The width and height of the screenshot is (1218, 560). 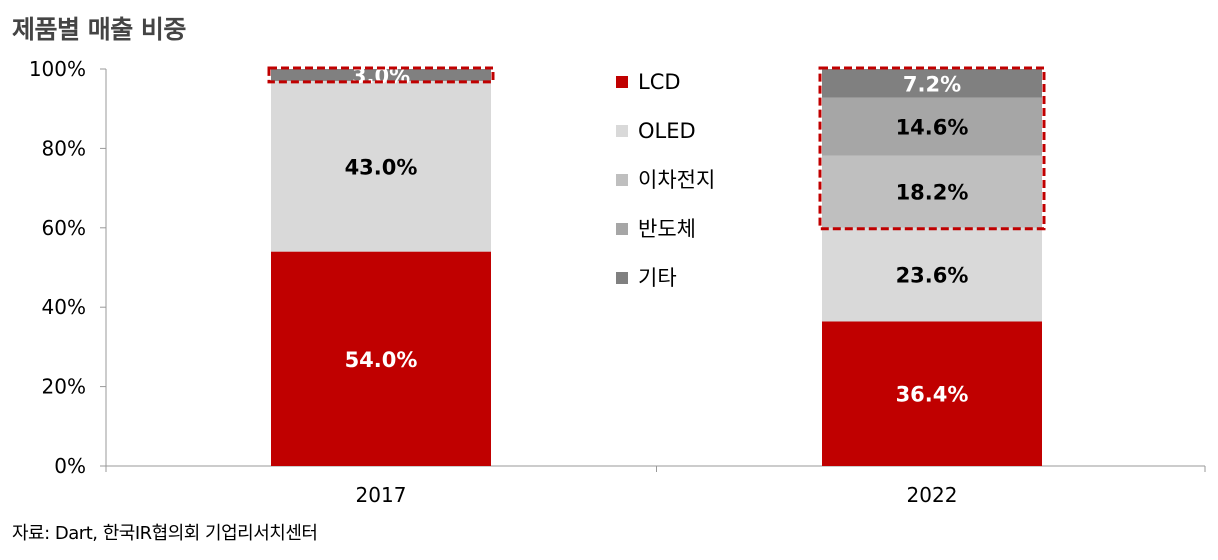 I want to click on data-label: 18.2%, so click(x=932, y=193).